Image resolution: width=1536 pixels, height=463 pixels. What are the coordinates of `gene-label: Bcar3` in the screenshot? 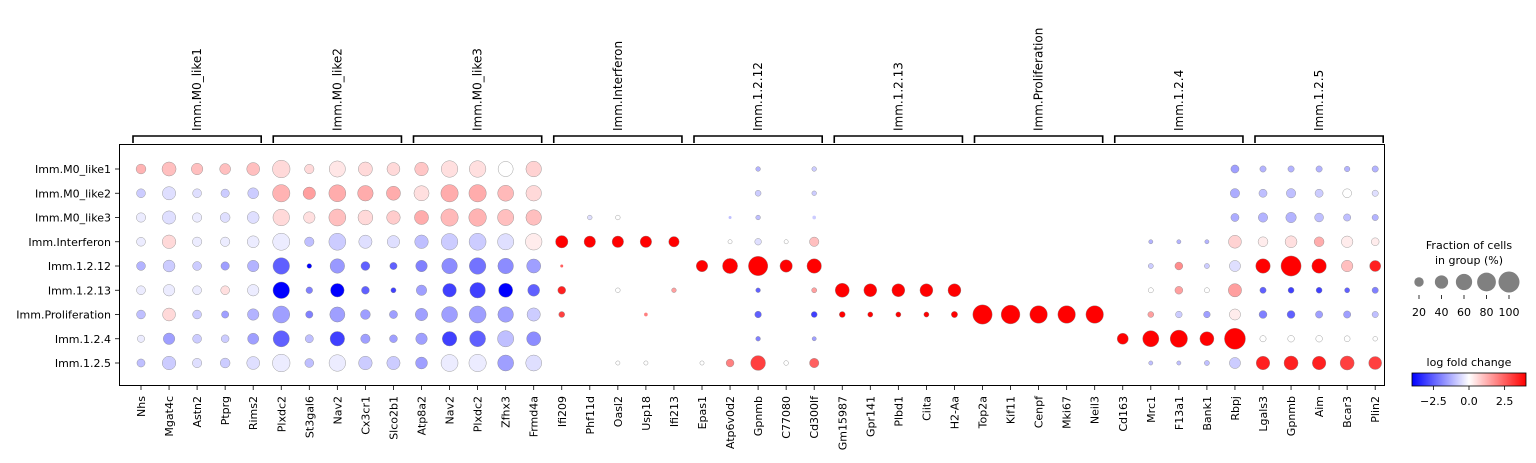 It's located at (1347, 412).